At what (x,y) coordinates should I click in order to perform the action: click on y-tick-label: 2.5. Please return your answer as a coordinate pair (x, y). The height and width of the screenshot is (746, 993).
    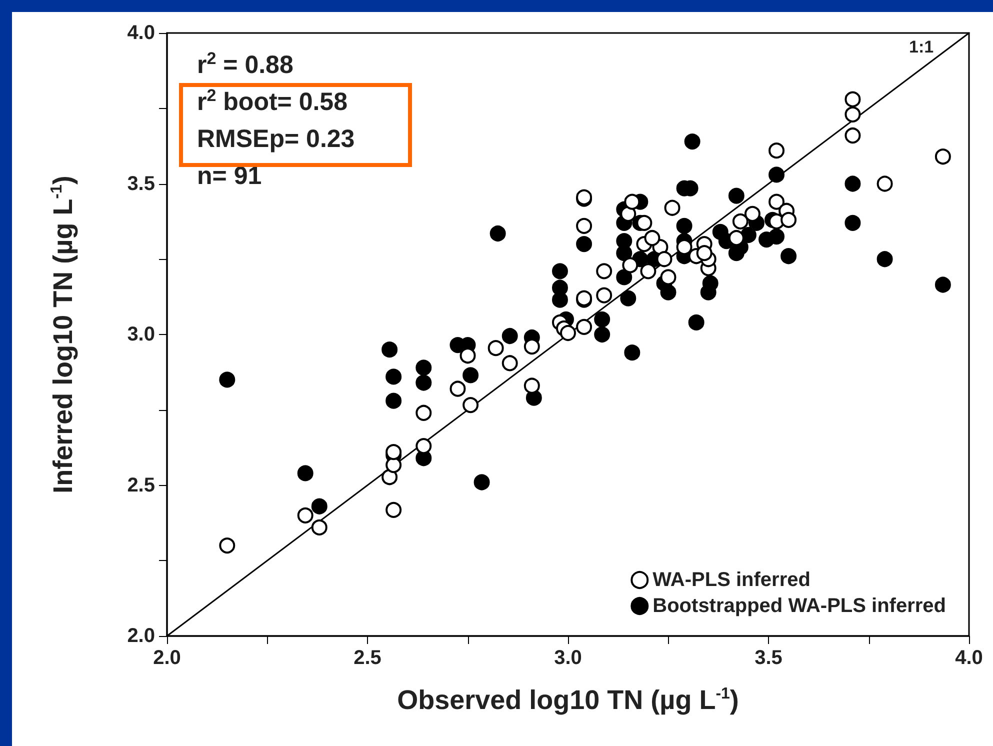
    Looking at the image, I should click on (141, 485).